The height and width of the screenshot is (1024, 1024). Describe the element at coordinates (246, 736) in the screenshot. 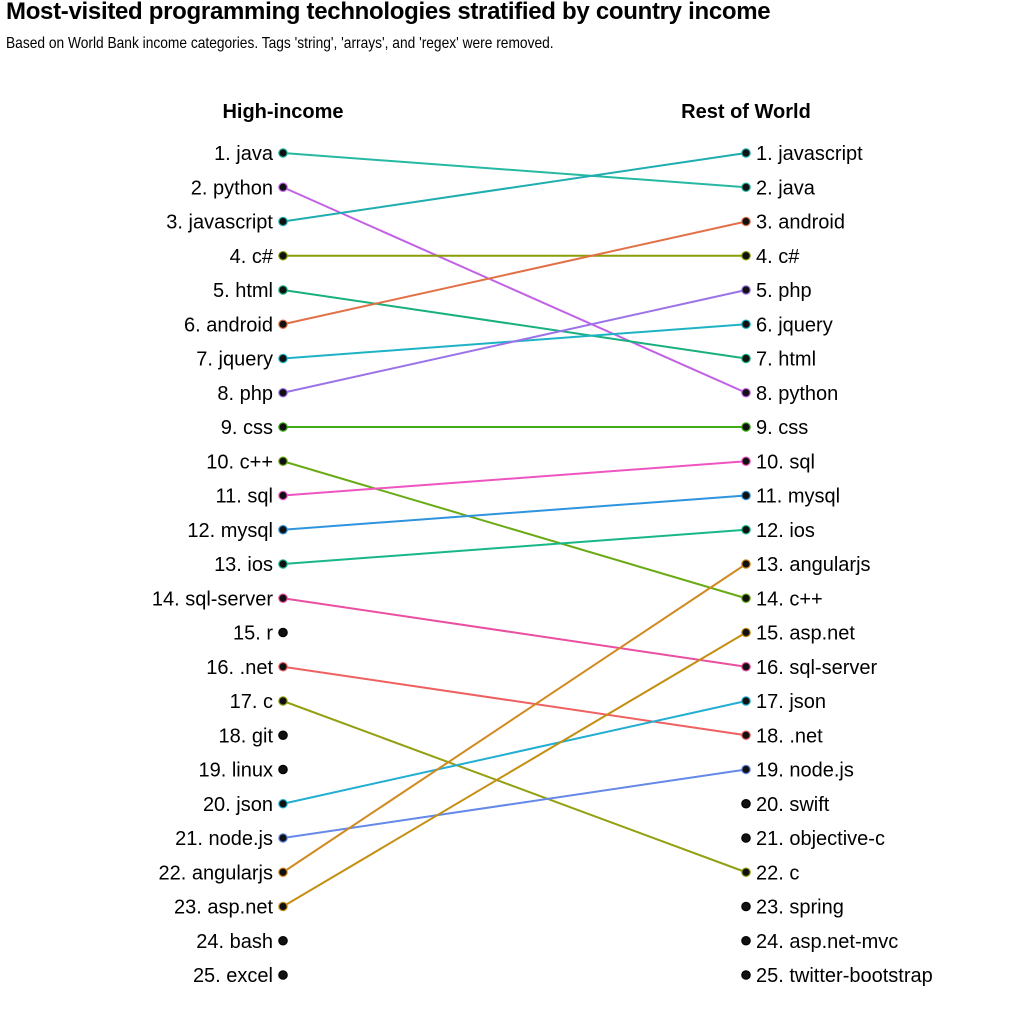

I see `left-label-git: 18. git` at that location.